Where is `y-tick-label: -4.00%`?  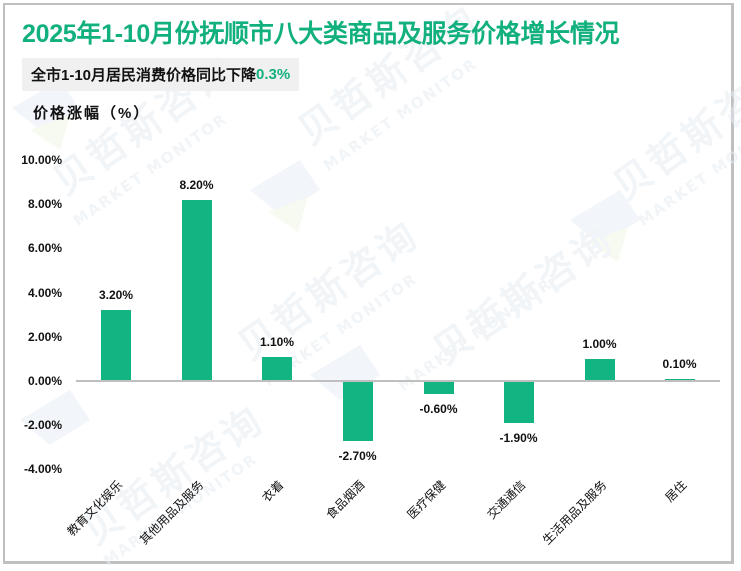
y-tick-label: -4.00% is located at coordinates (42, 469).